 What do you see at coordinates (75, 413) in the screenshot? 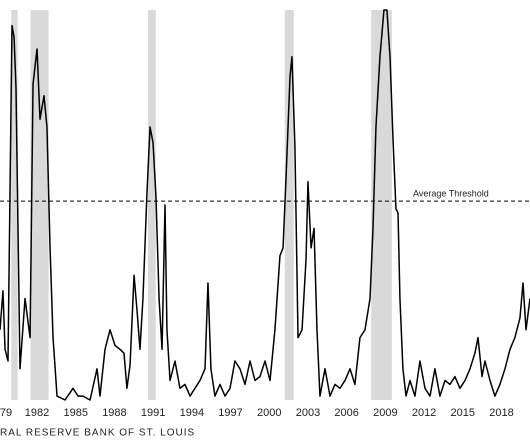
I see `x-tick-label: 1985` at bounding box center [75, 413].